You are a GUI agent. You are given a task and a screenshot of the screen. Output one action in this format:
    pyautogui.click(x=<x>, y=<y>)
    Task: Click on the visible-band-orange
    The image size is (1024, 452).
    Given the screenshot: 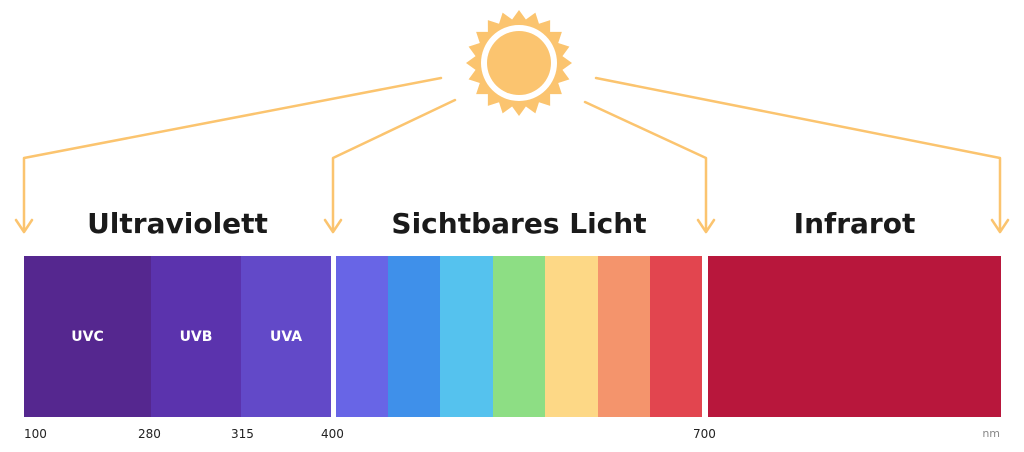 What is the action you would take?
    pyautogui.click(x=624, y=336)
    